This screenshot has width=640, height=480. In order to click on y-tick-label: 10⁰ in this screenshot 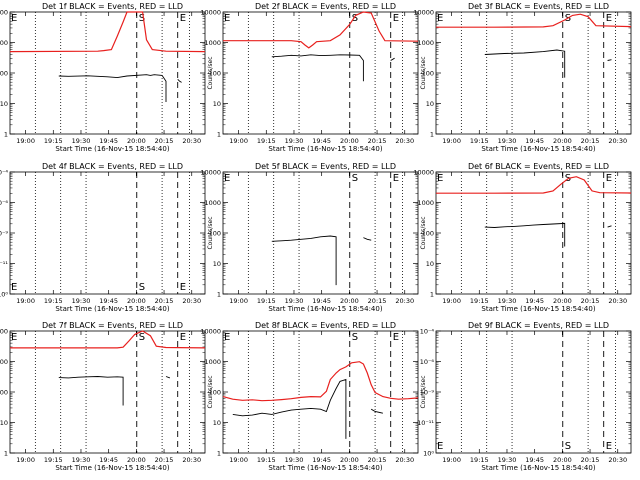, I will do `click(4, 295)`.